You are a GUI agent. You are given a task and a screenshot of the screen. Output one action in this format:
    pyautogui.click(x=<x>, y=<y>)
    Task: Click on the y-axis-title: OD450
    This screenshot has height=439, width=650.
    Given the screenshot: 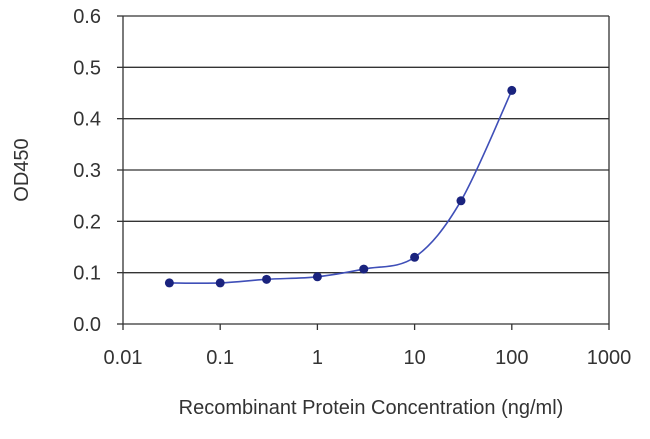 What is the action you would take?
    pyautogui.click(x=22, y=169)
    